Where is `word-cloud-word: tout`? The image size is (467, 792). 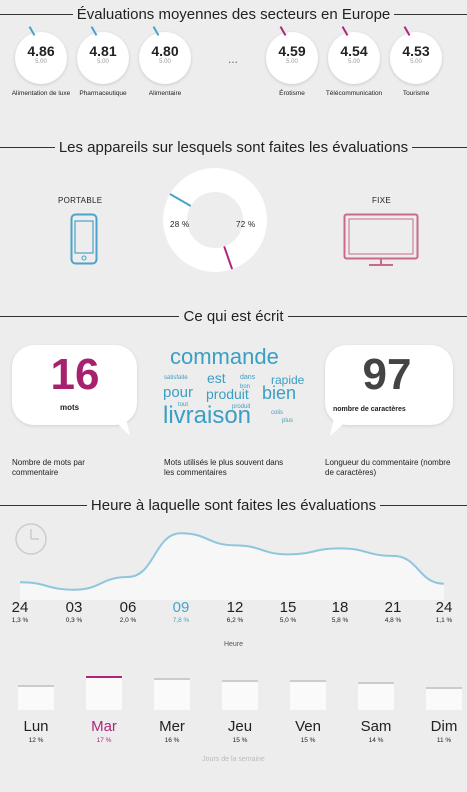
word-cloud-word: tout is located at coordinates (183, 405).